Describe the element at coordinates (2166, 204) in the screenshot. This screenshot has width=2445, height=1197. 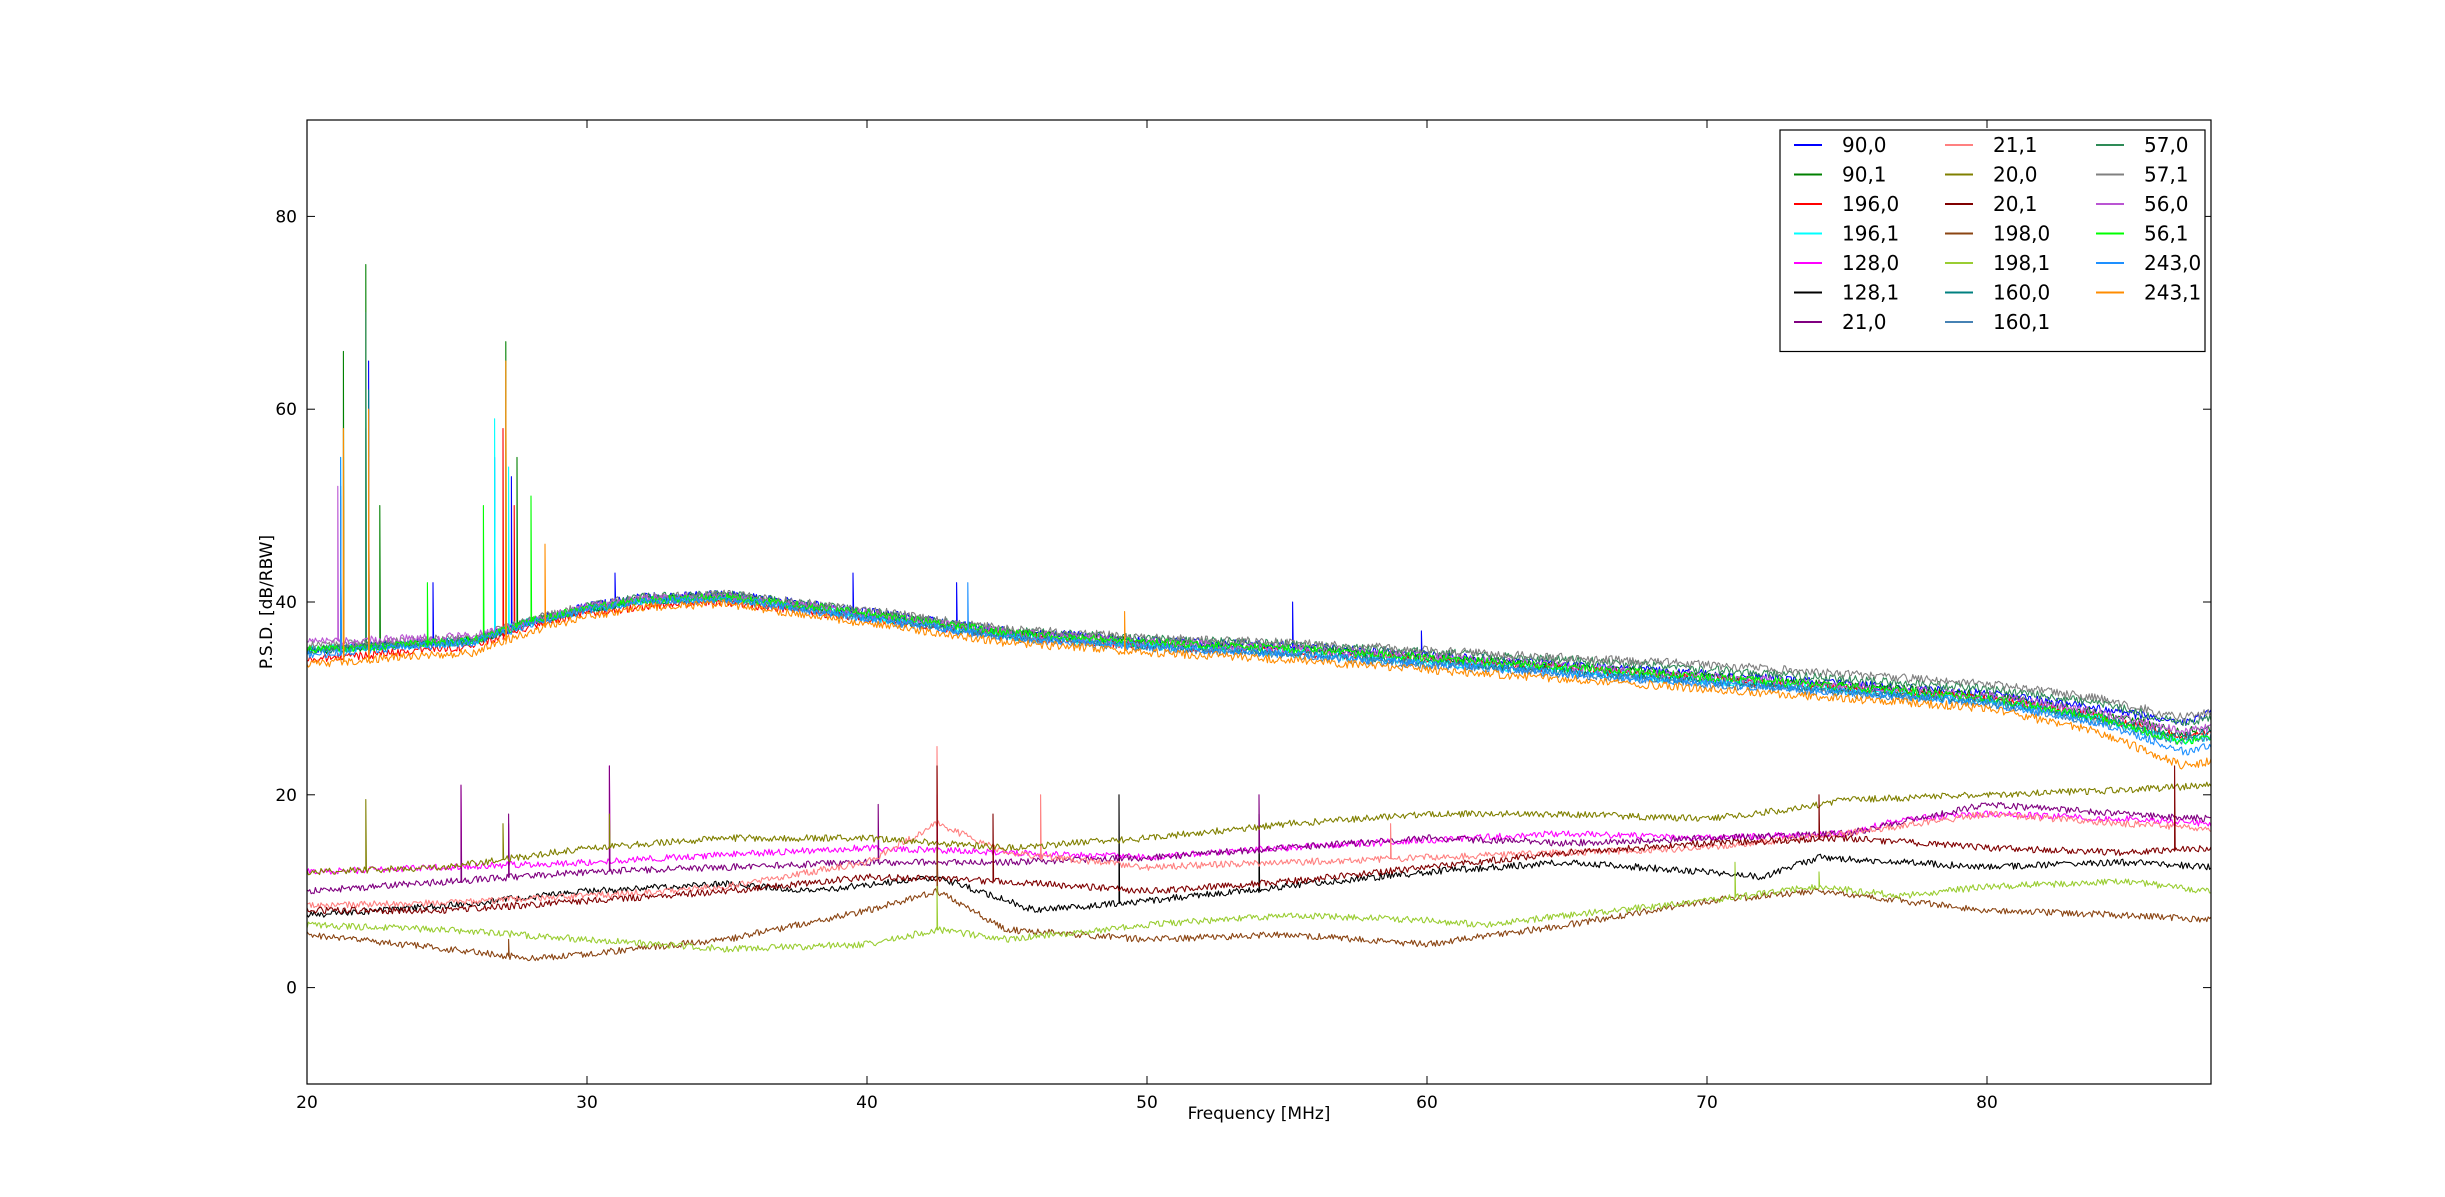
I see `legend-entry: 56,0` at that location.